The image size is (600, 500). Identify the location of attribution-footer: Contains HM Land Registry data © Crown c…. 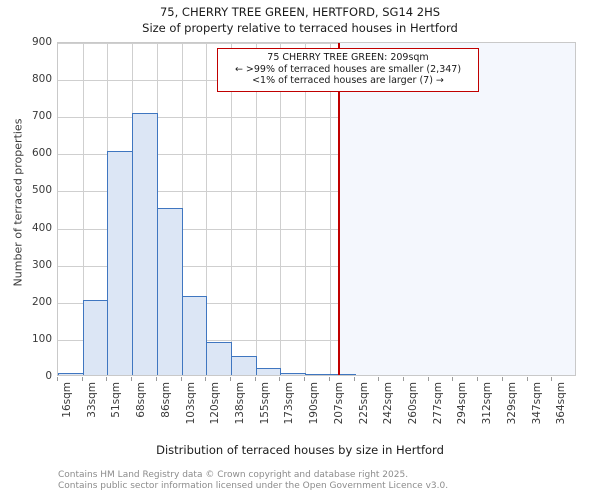
(328, 481).